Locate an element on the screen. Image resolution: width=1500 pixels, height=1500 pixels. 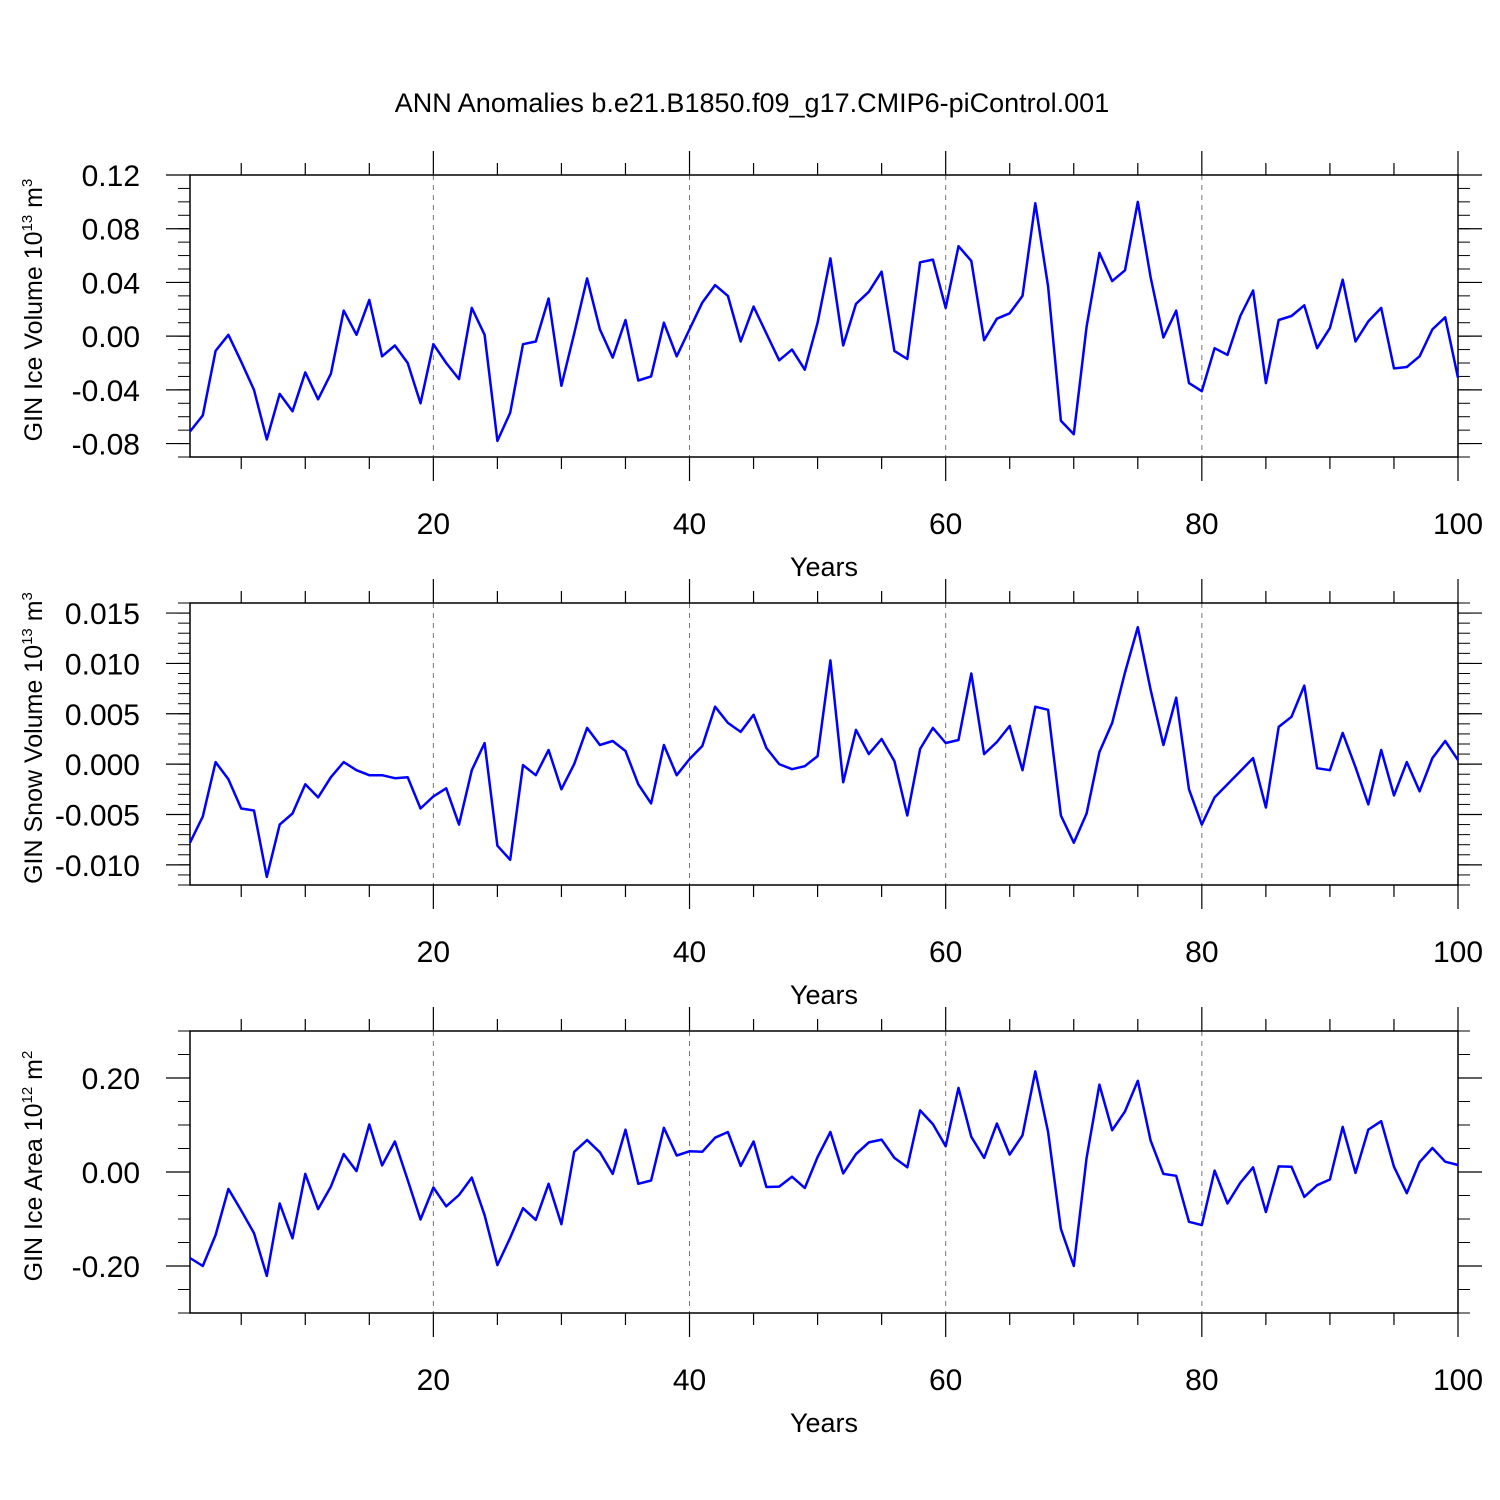
ice-volume-y-tick-label: 0.12 is located at coordinates (111, 176).